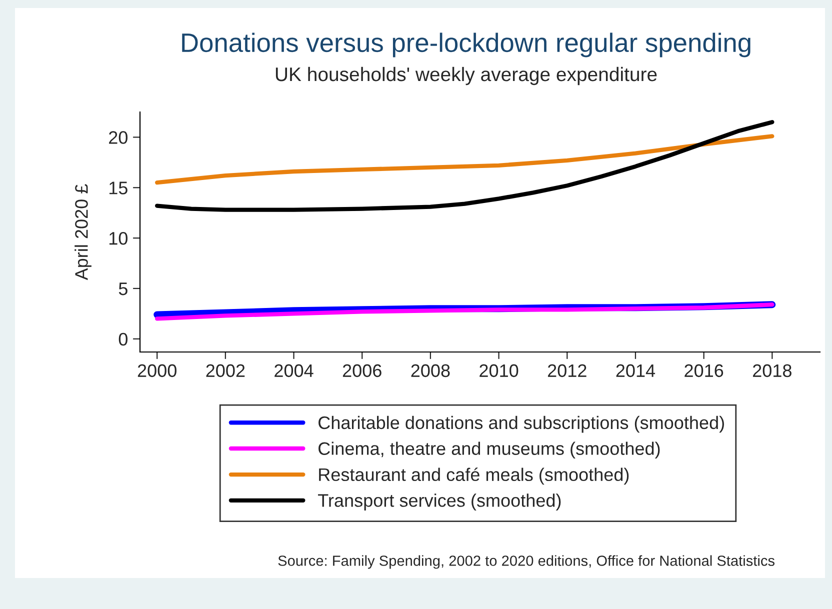  Describe the element at coordinates (466, 45) in the screenshot. I see `chart-title: Donations versus pre-lockdown regular spending` at that location.